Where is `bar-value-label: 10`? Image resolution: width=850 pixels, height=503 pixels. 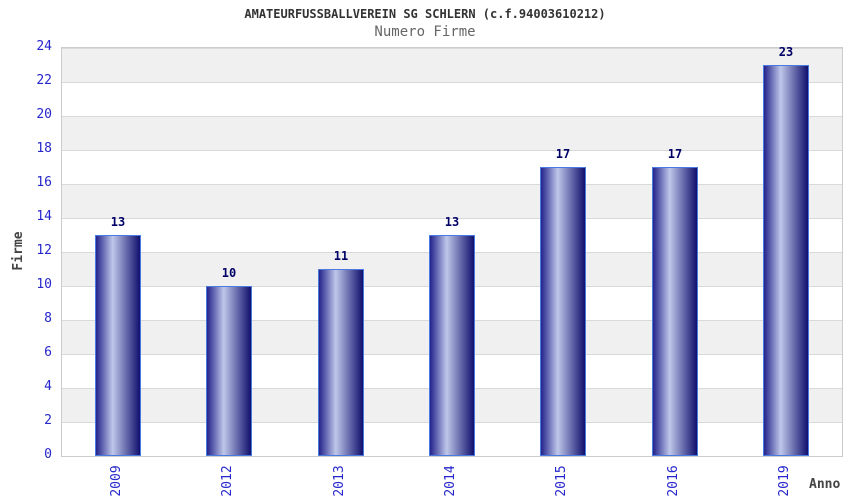 bar-value-label: 10 is located at coordinates (229, 273).